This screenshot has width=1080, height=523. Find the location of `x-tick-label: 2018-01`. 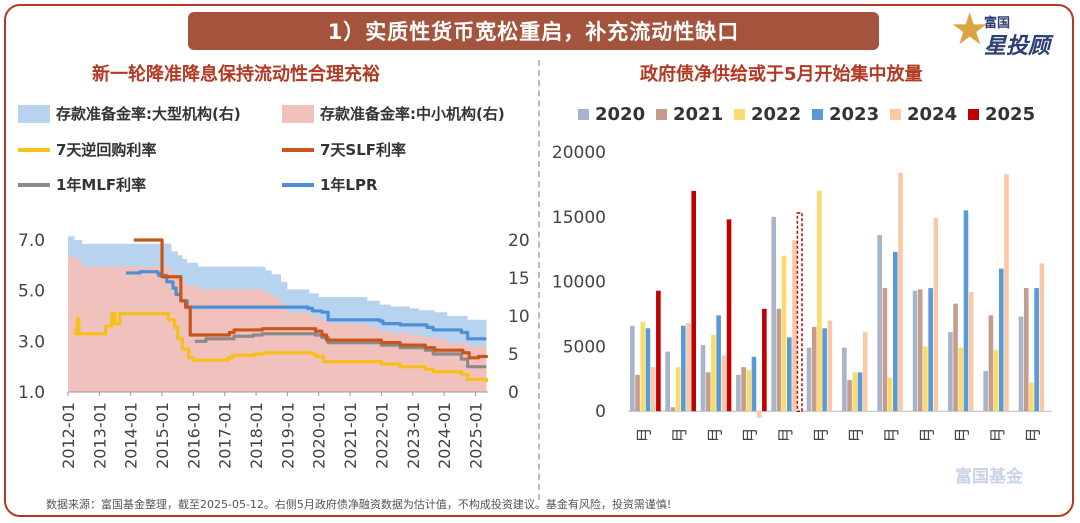

x-tick-label: 2018-01 is located at coordinates (256, 435).